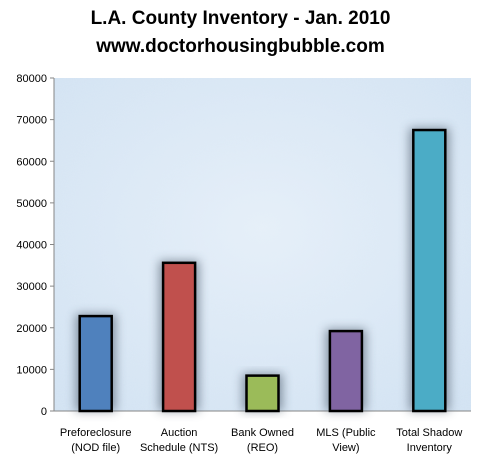  Describe the element at coordinates (31, 287) in the screenshot. I see `y-tick-label: 30000` at that location.